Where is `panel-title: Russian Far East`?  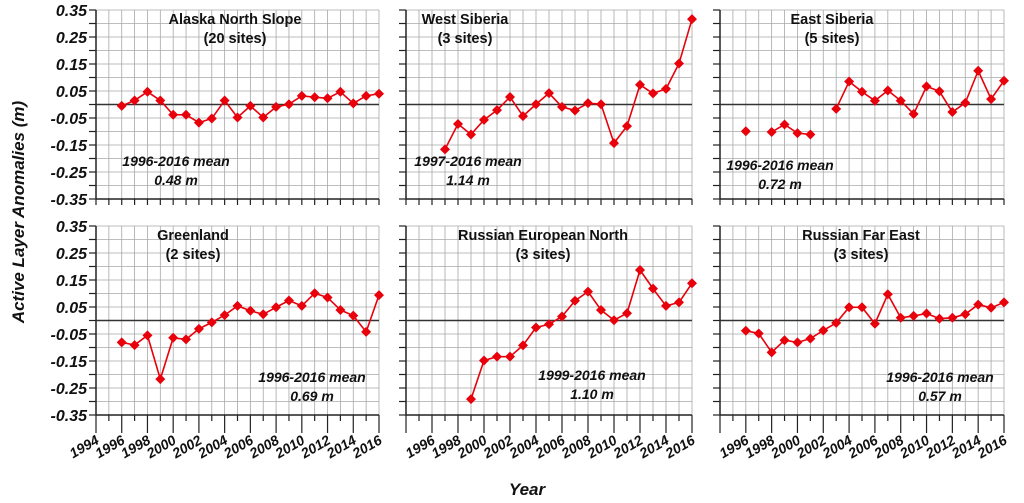
panel-title: Russian Far East is located at coordinates (861, 236).